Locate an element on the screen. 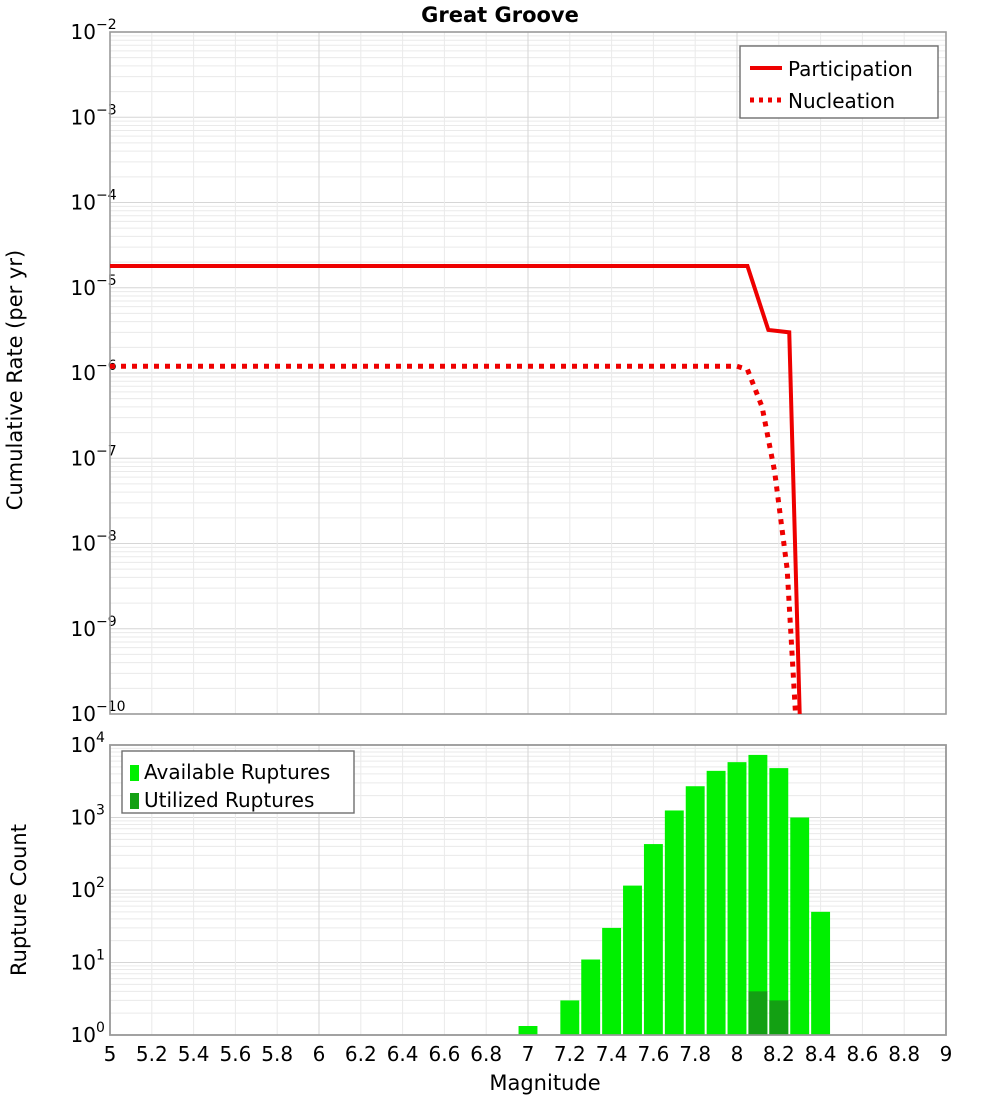 The image size is (1000, 1100). svg-text: −4 is located at coordinates (106, 196).